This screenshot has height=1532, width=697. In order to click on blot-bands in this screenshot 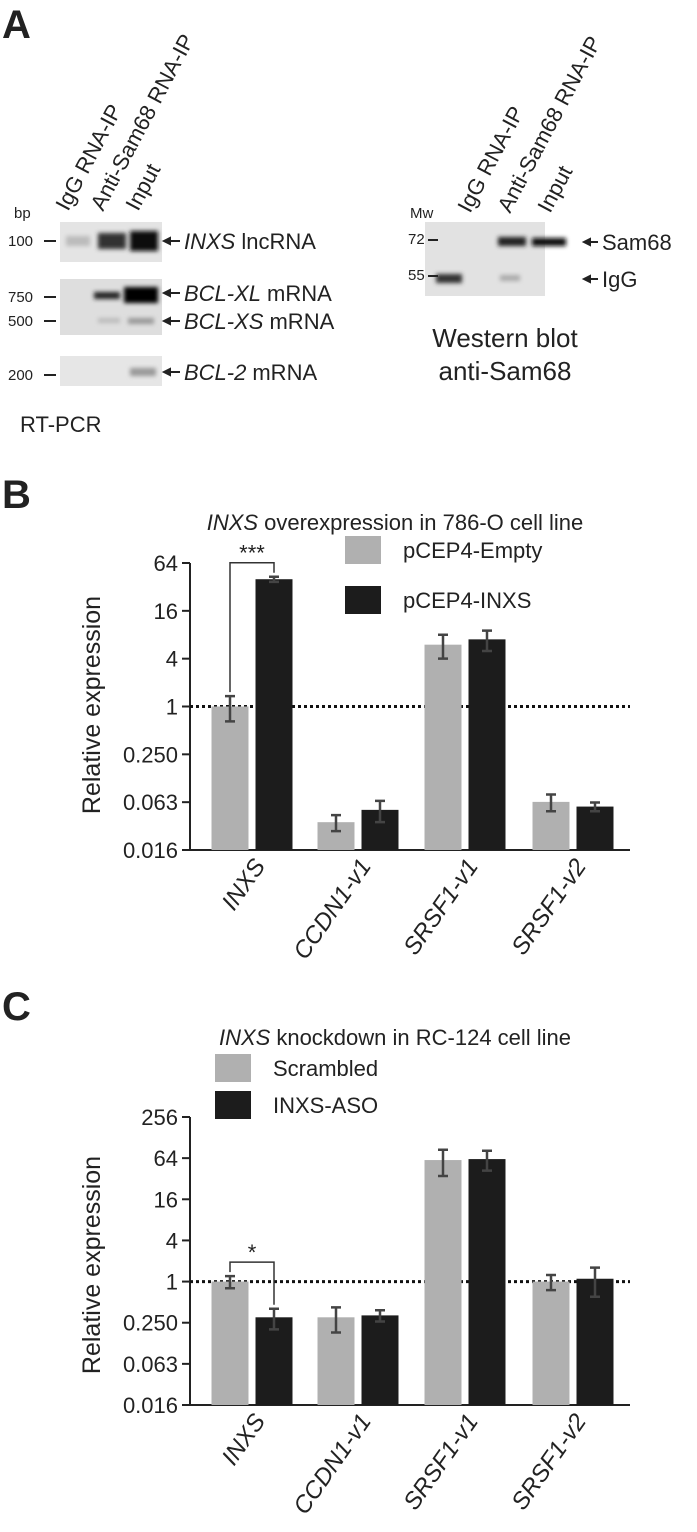, I will do `click(501, 260)`.